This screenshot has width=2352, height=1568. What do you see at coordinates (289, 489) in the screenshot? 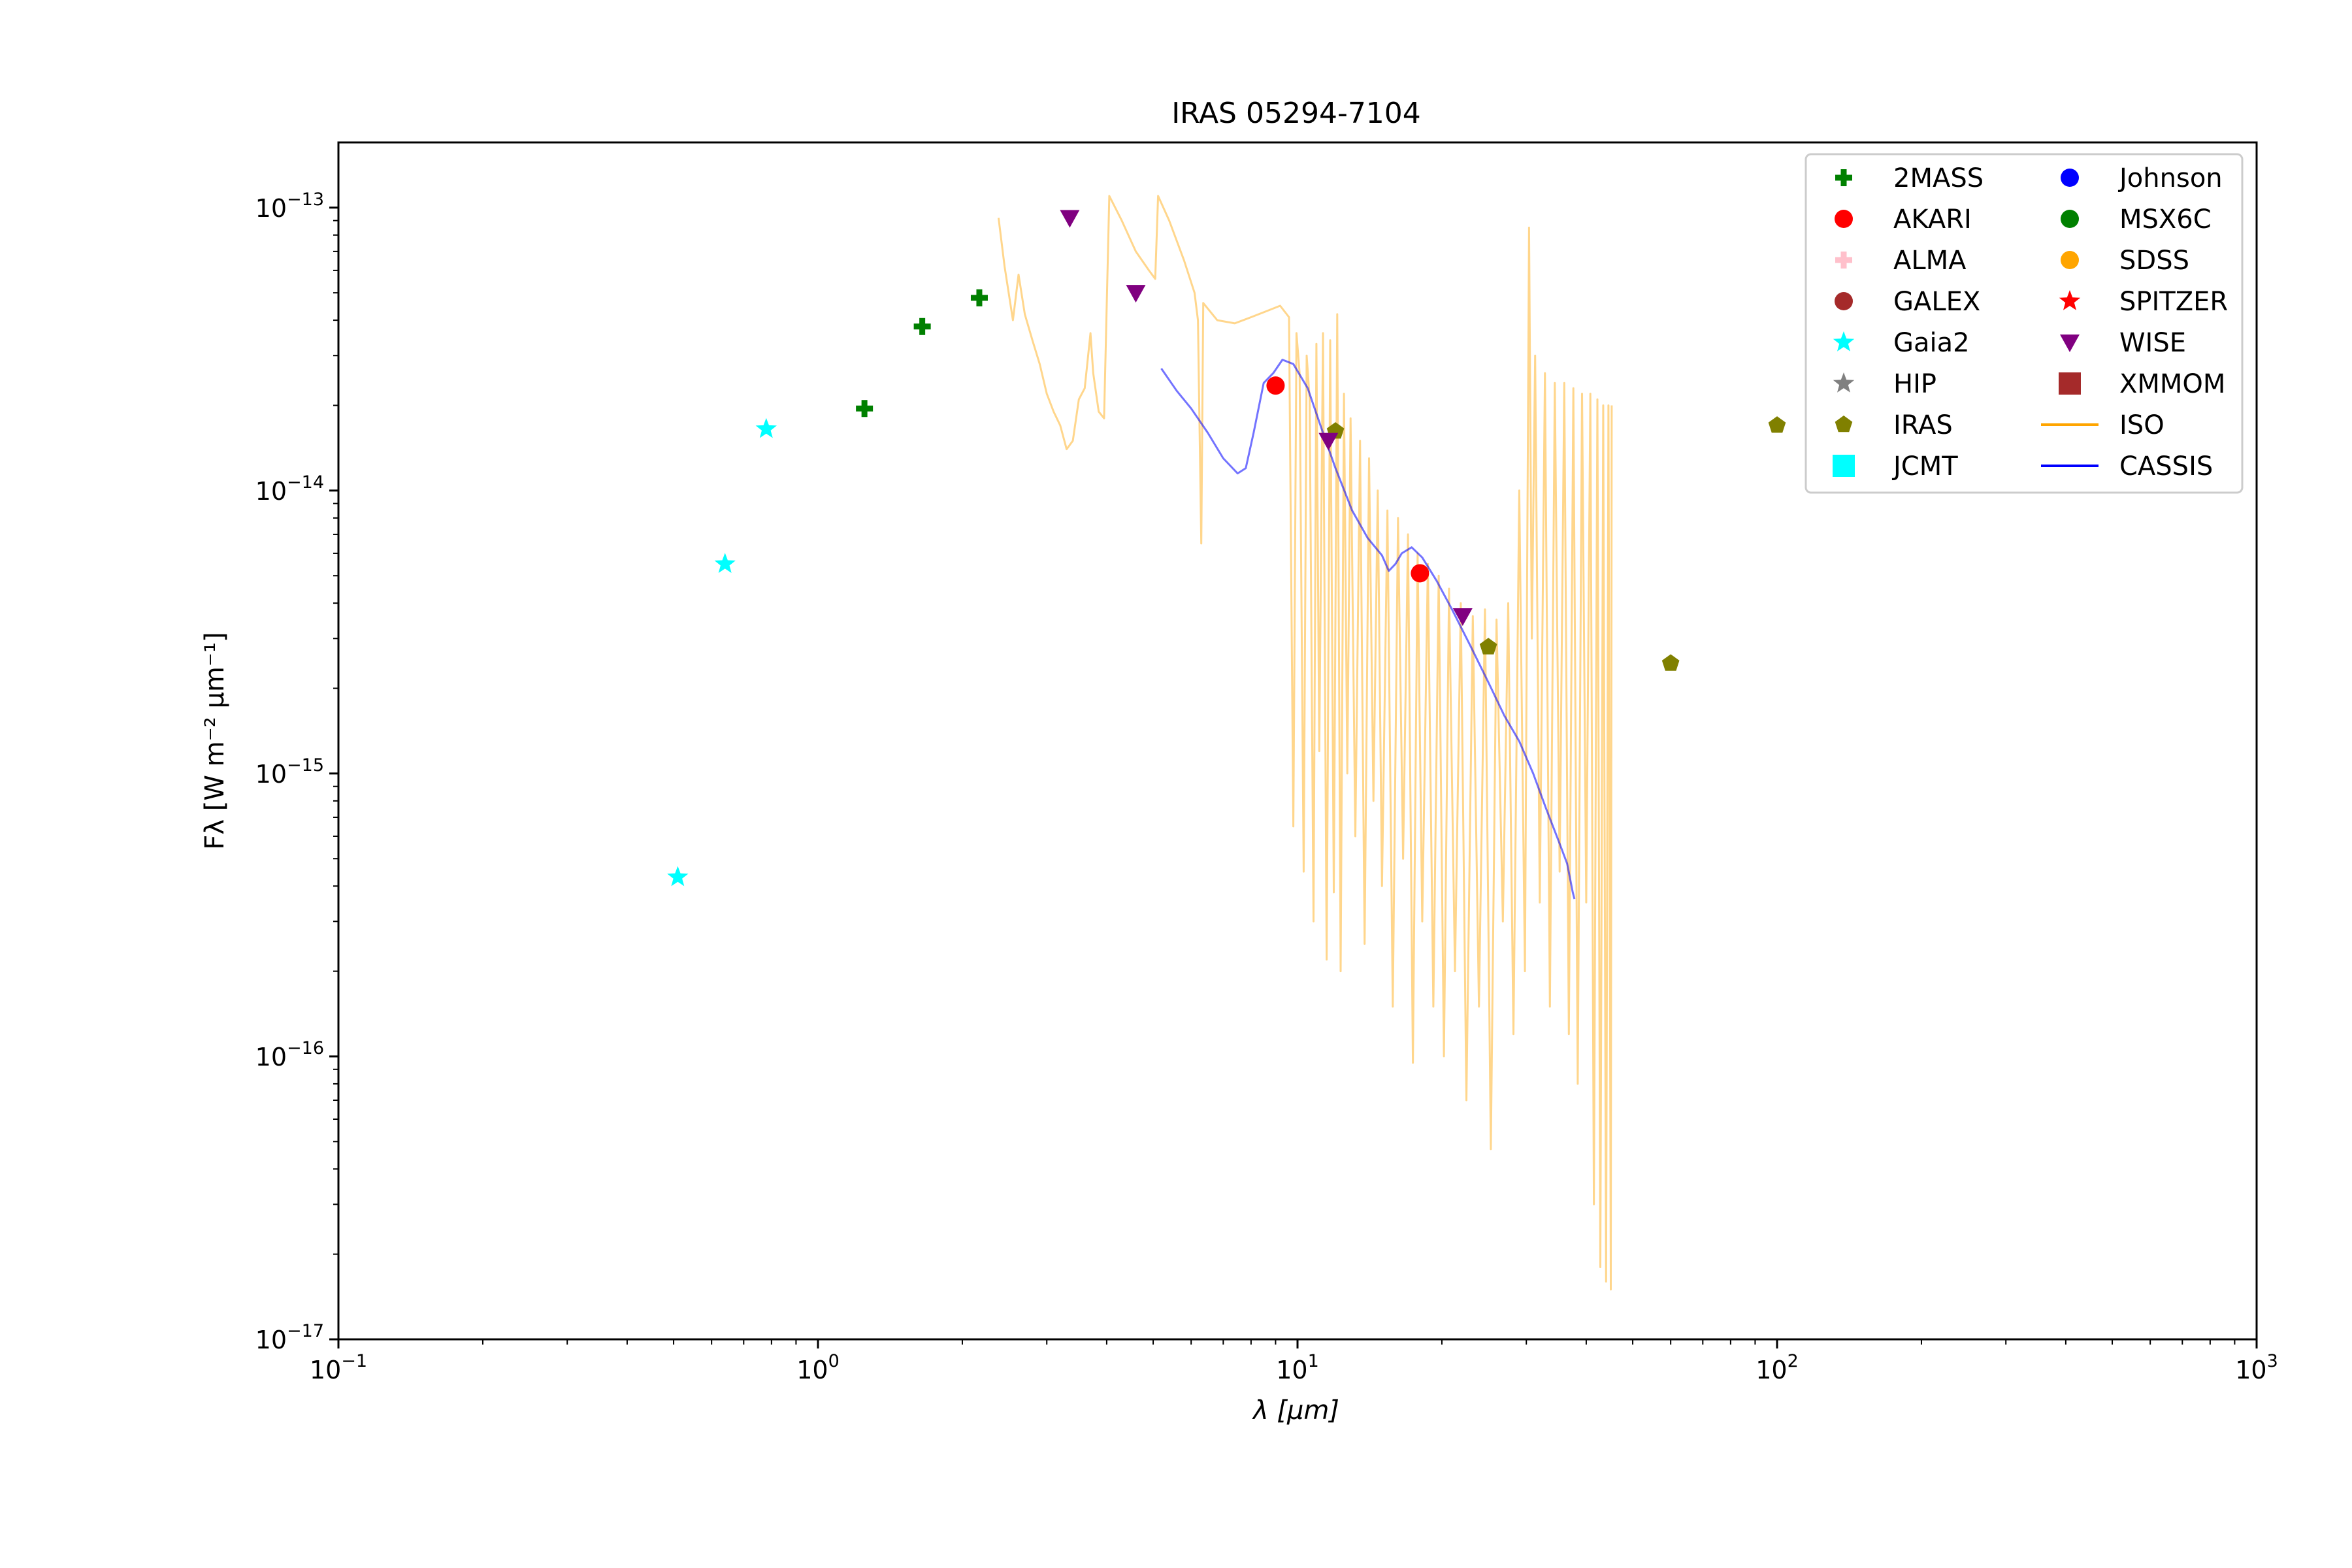
I see `y-tick-label: 10−14` at bounding box center [289, 489].